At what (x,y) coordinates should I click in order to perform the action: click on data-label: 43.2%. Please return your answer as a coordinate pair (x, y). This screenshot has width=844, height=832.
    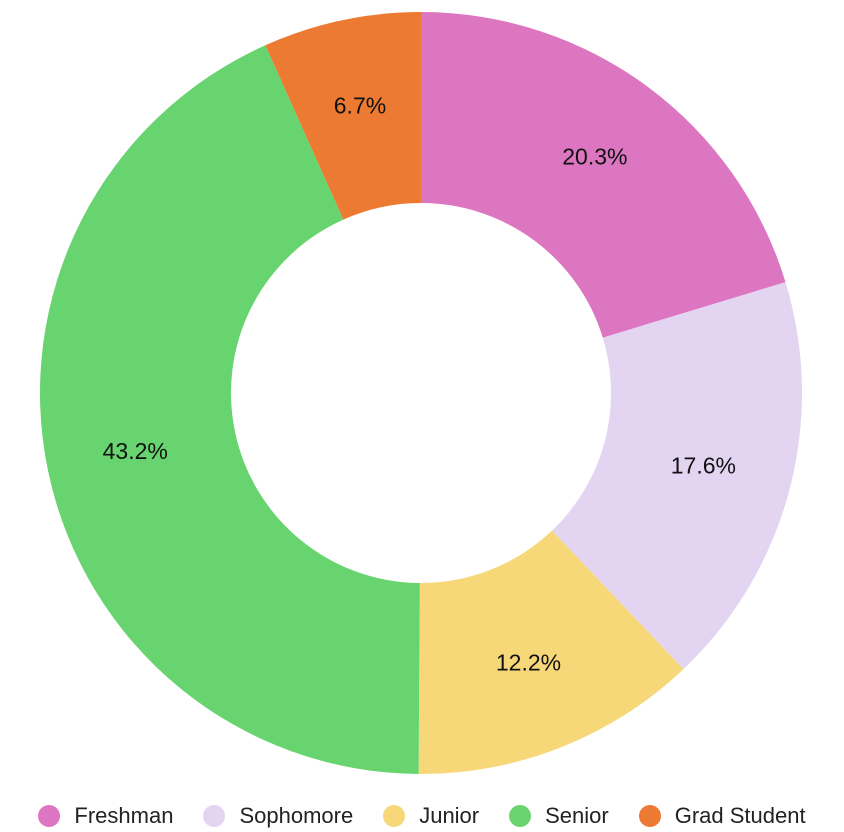
    Looking at the image, I should click on (135, 451).